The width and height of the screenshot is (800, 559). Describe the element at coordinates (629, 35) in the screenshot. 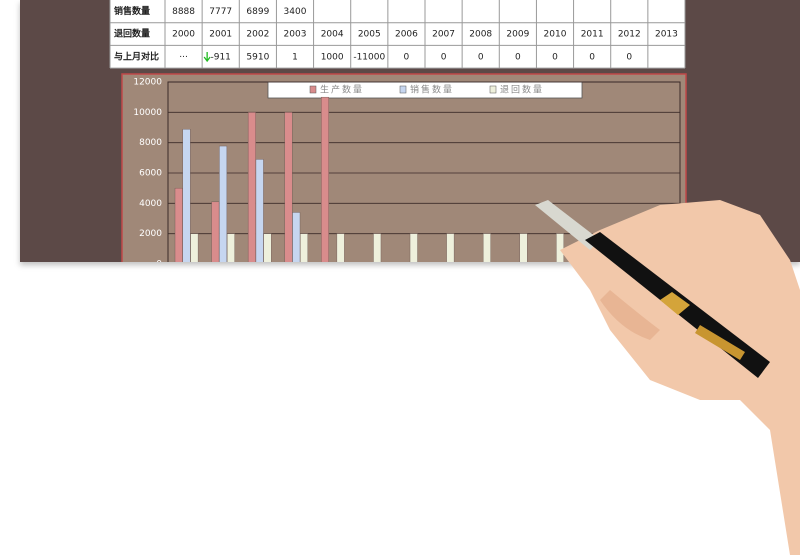

I see `table-cell: 2012` at that location.